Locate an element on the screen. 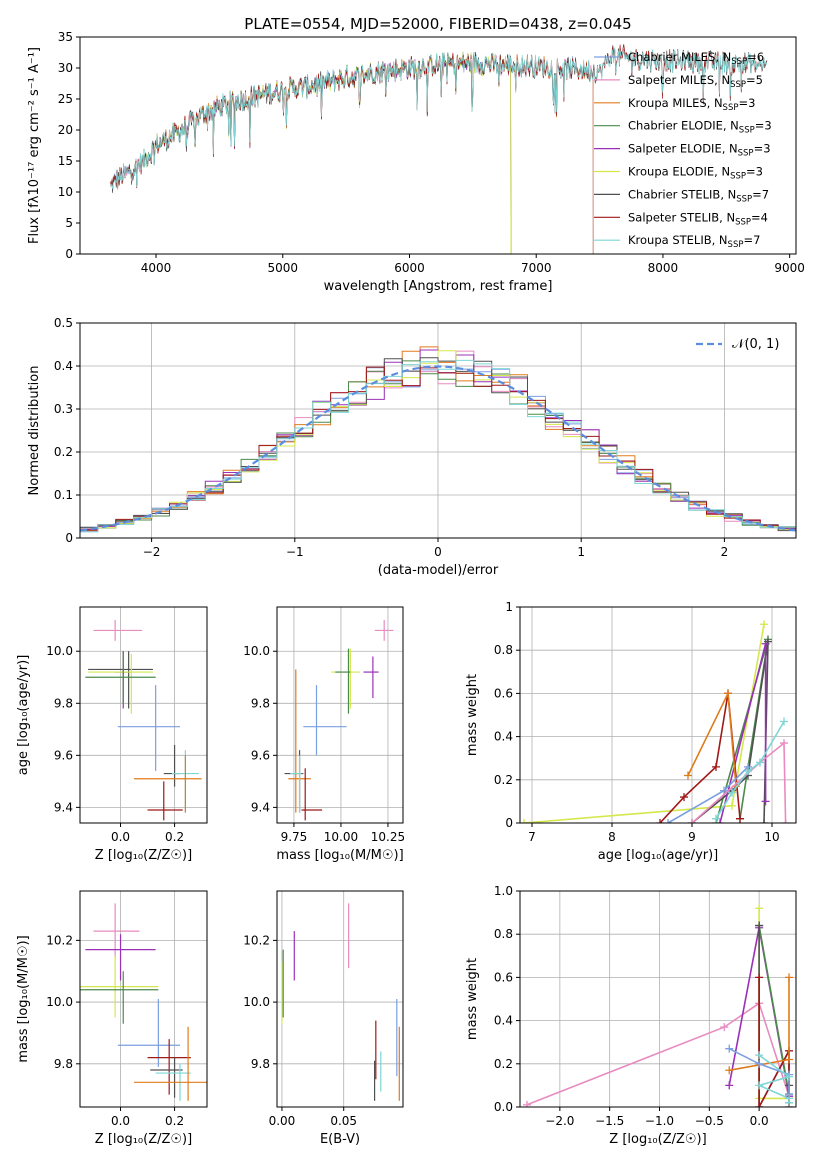 The height and width of the screenshot is (1170, 819). x-tick-label: 9.75 is located at coordinates (294, 837).